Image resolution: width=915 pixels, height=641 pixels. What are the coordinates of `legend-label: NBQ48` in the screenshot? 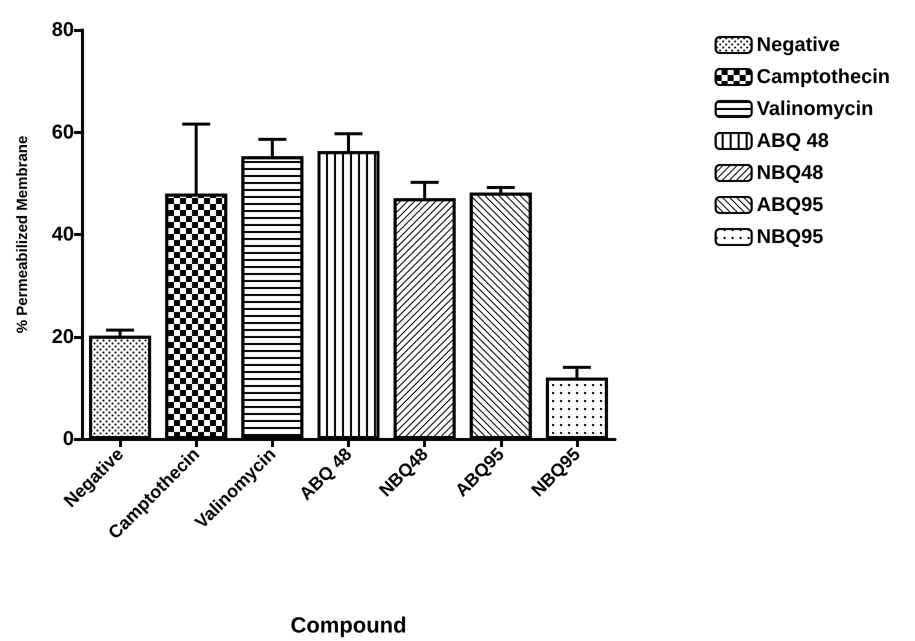 It's located at (790, 173).